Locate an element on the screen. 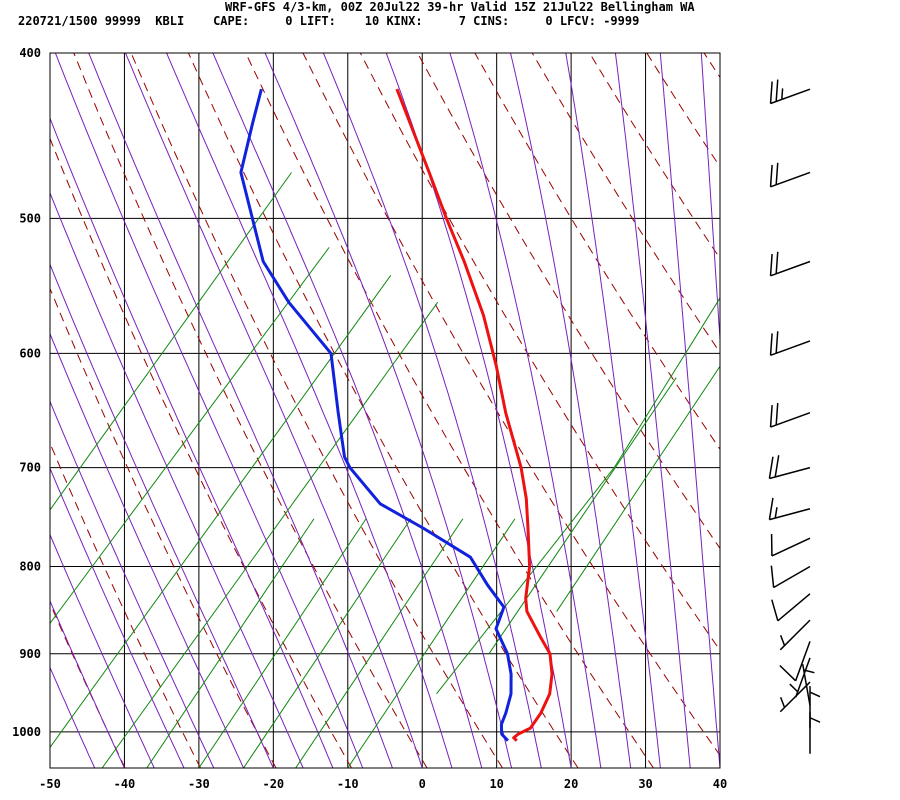 The width and height of the screenshot is (900, 800). y-tick-label: 400 is located at coordinates (30, 53).